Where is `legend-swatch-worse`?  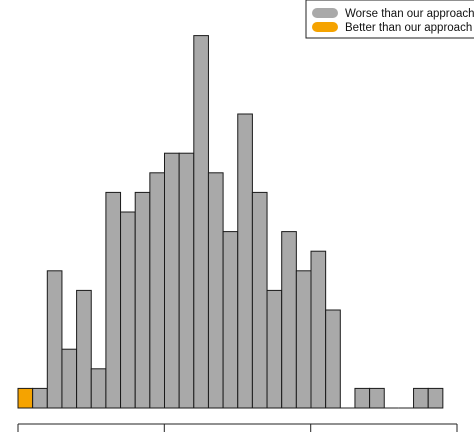 legend-swatch-worse is located at coordinates (325, 13).